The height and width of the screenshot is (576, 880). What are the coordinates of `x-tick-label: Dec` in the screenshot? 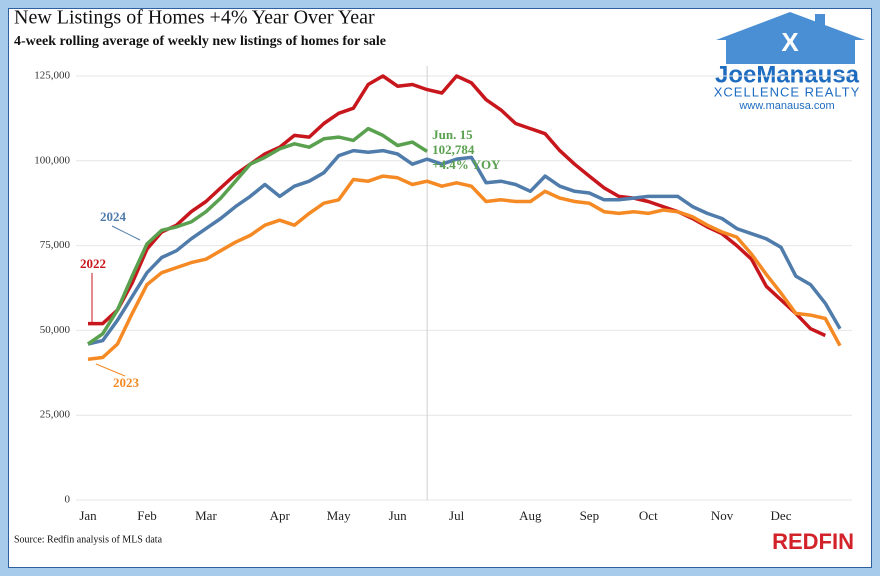 It's located at (781, 515).